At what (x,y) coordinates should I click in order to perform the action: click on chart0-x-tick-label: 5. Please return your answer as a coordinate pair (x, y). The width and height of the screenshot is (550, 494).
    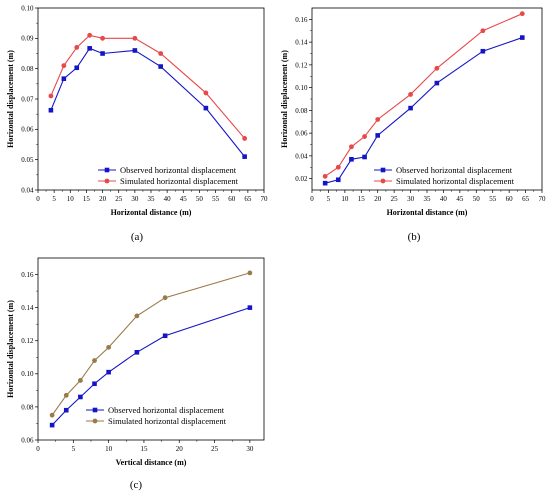
    Looking at the image, I should click on (54, 199).